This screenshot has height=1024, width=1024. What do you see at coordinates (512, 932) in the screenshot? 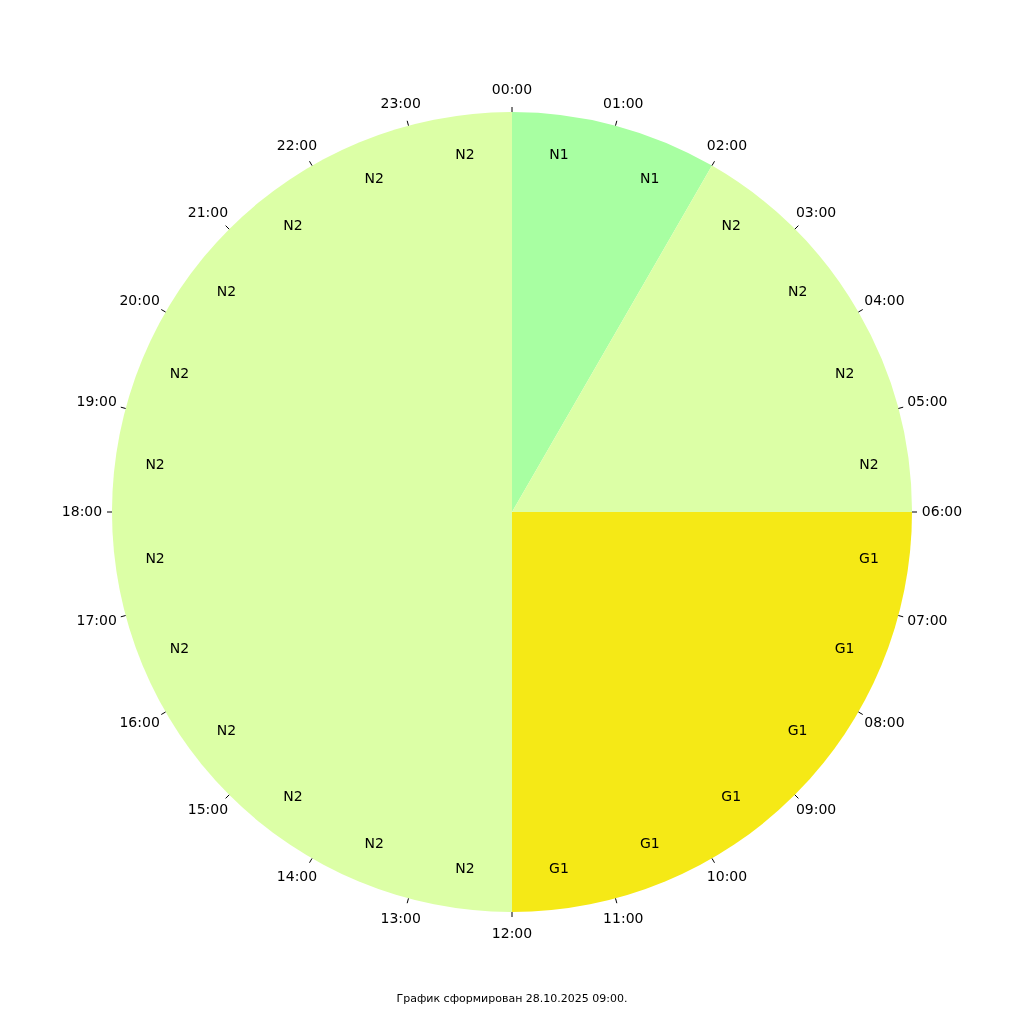
I see `text: 12:00` at bounding box center [512, 932].